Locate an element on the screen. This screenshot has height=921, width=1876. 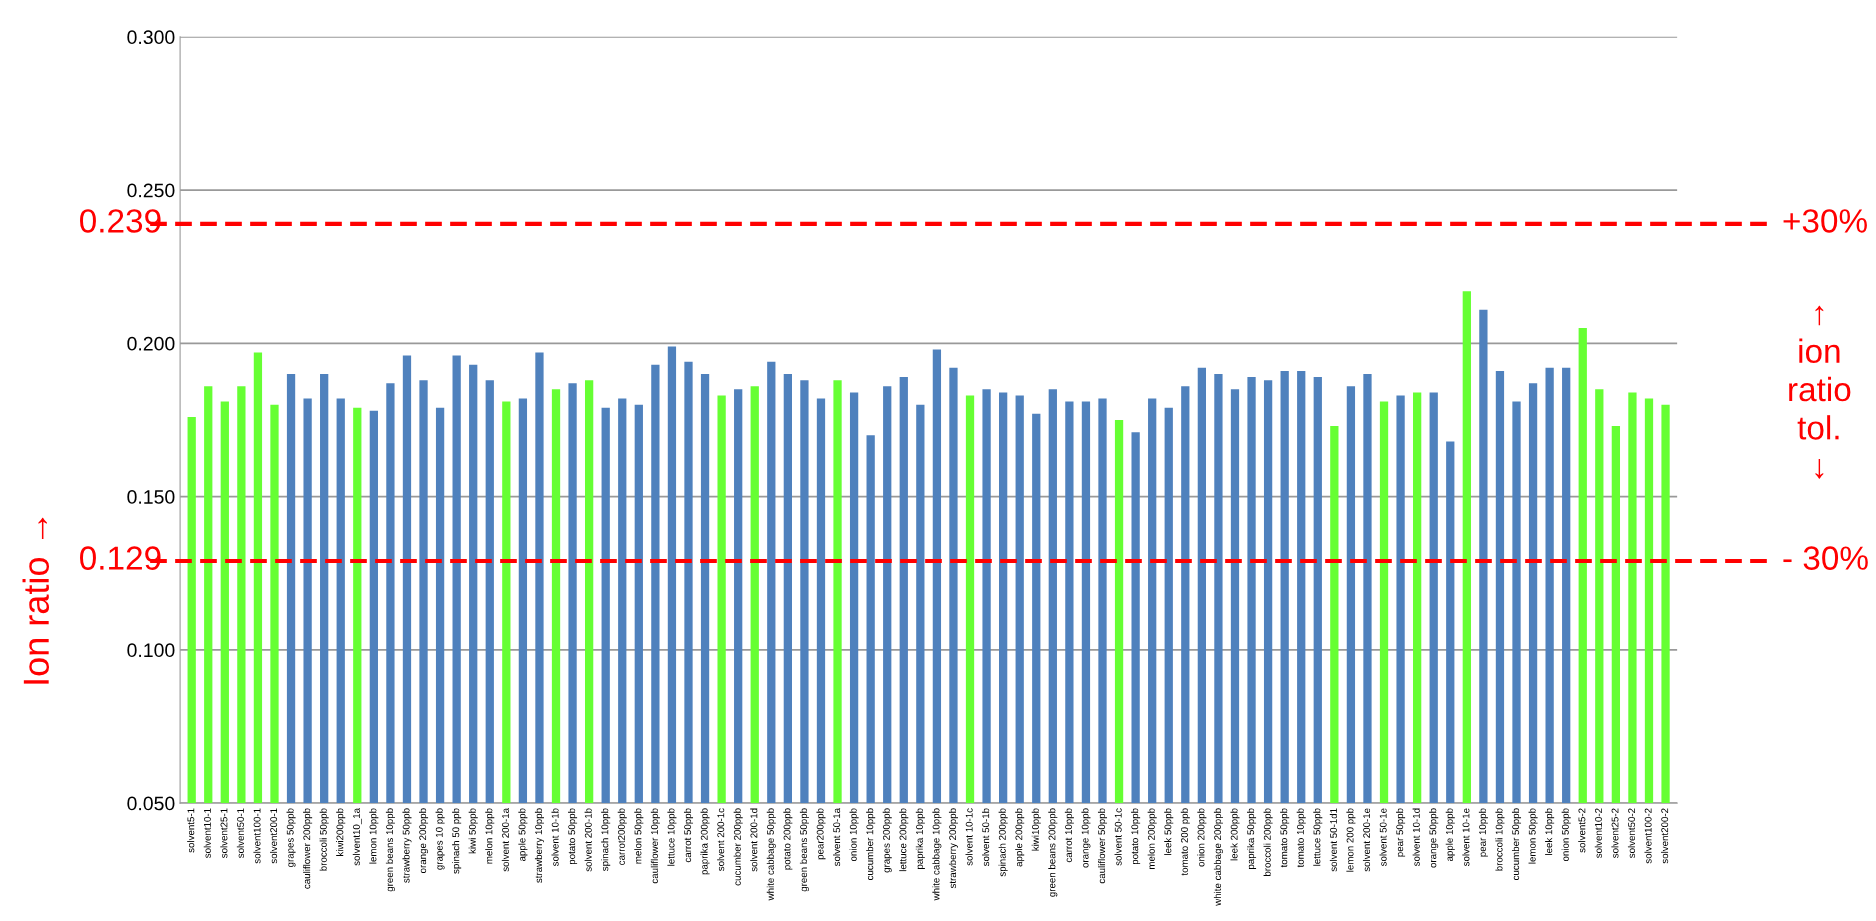
x-tick-label: potato 10ppb is located at coordinates (1136, 836).